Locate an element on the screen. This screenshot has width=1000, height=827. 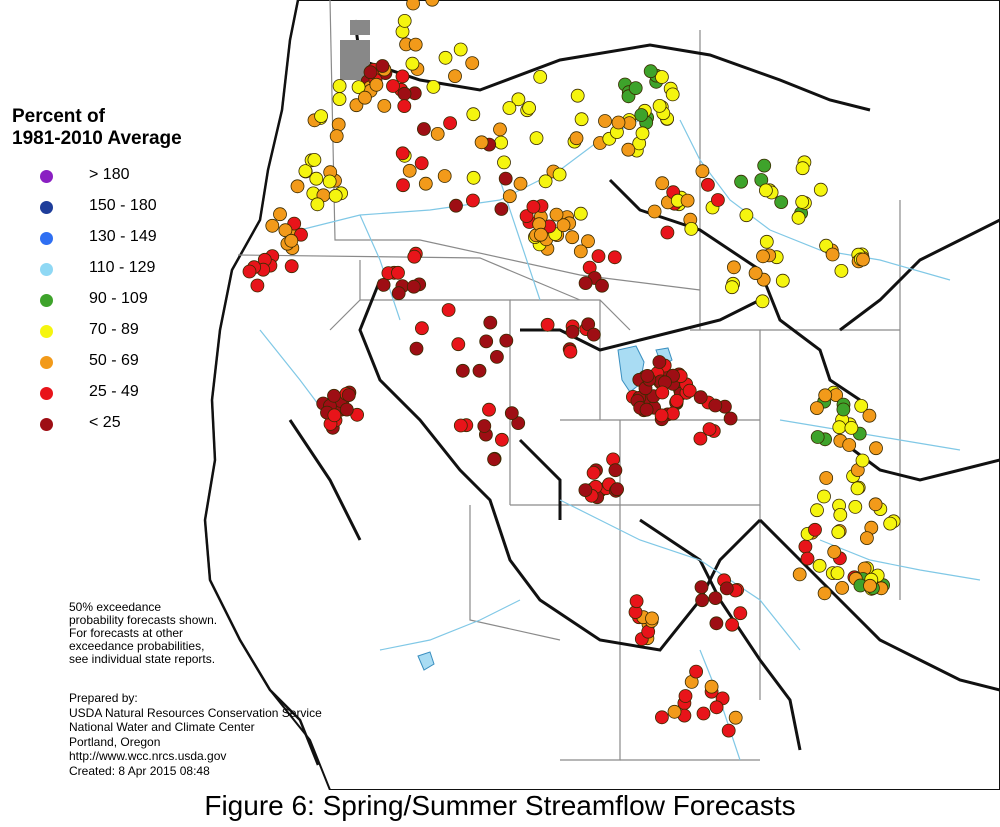
legend-label: > 180 is located at coordinates (109, 174).